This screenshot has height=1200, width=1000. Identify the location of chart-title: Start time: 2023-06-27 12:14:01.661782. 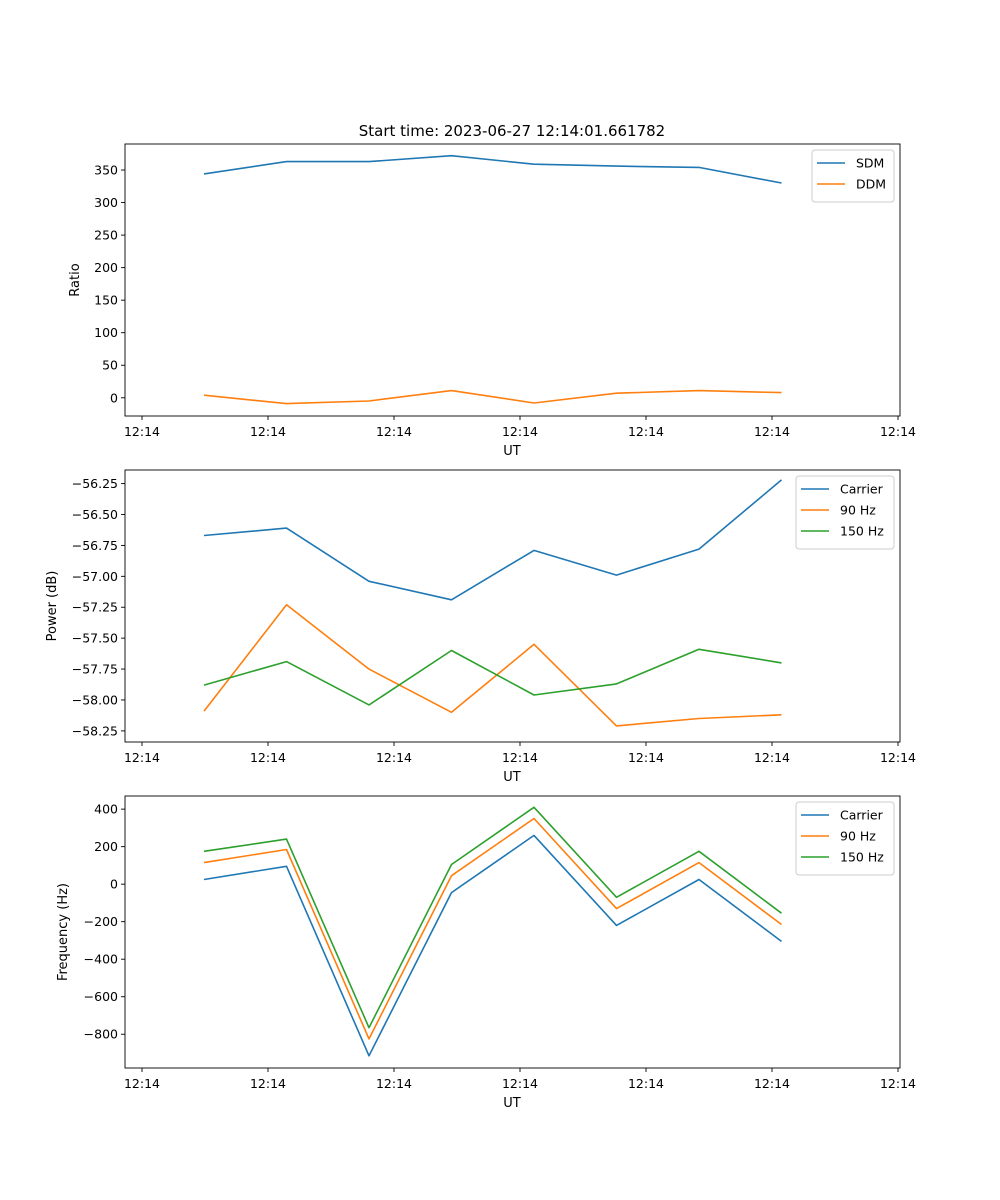
(512, 131).